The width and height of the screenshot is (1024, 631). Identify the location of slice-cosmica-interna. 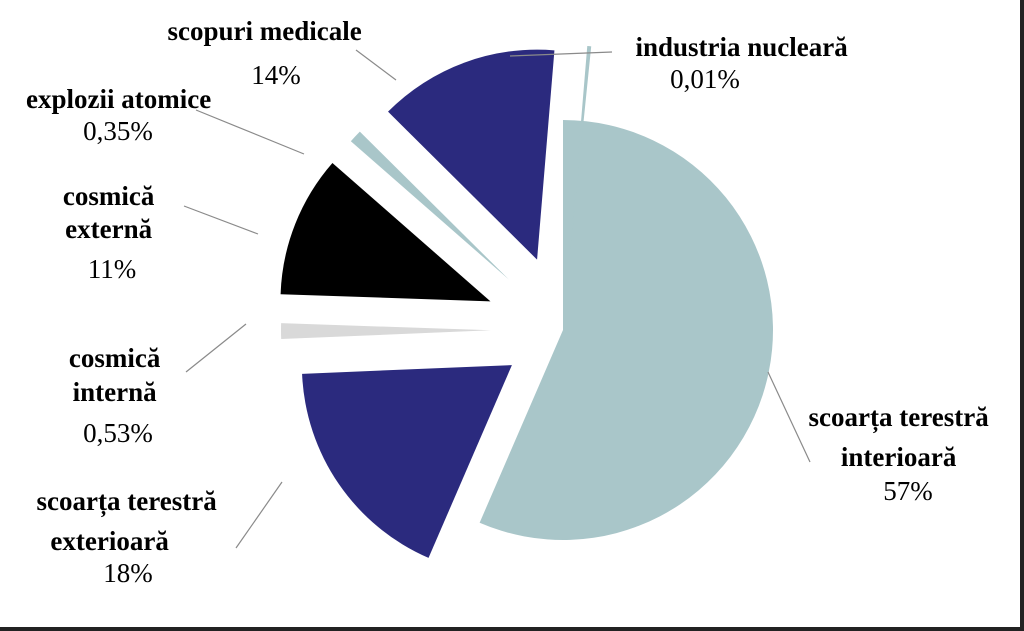
(386, 331).